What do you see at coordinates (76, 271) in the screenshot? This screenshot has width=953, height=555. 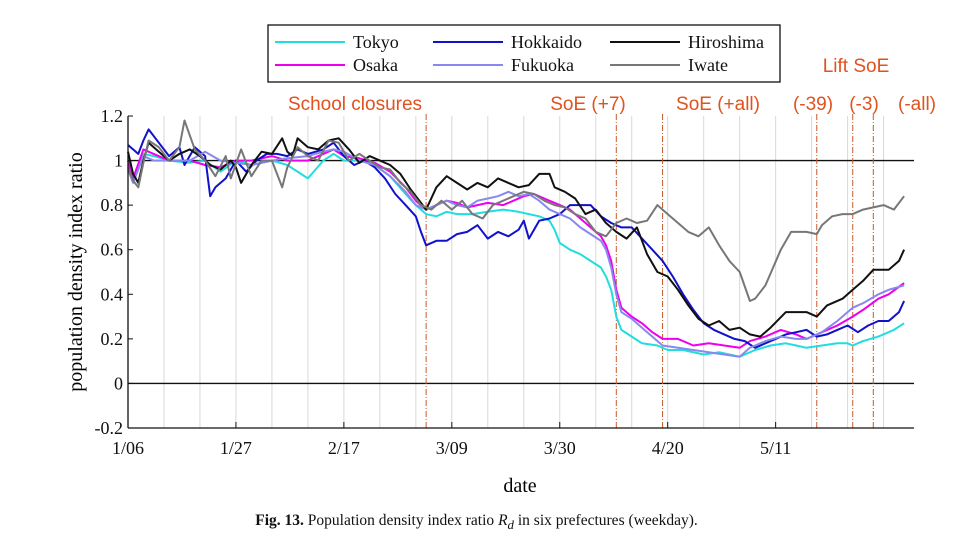 I see `y-axis-label: population density index ratio` at bounding box center [76, 271].